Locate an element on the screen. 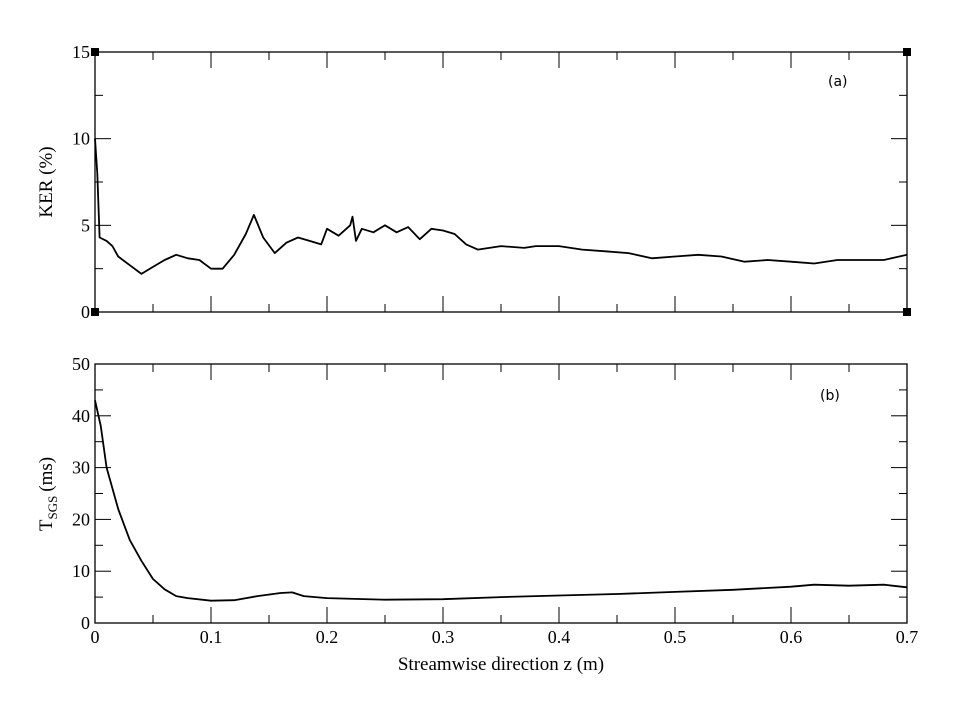 This screenshot has height=715, width=972. y-label-main: T is located at coordinates (46, 525).